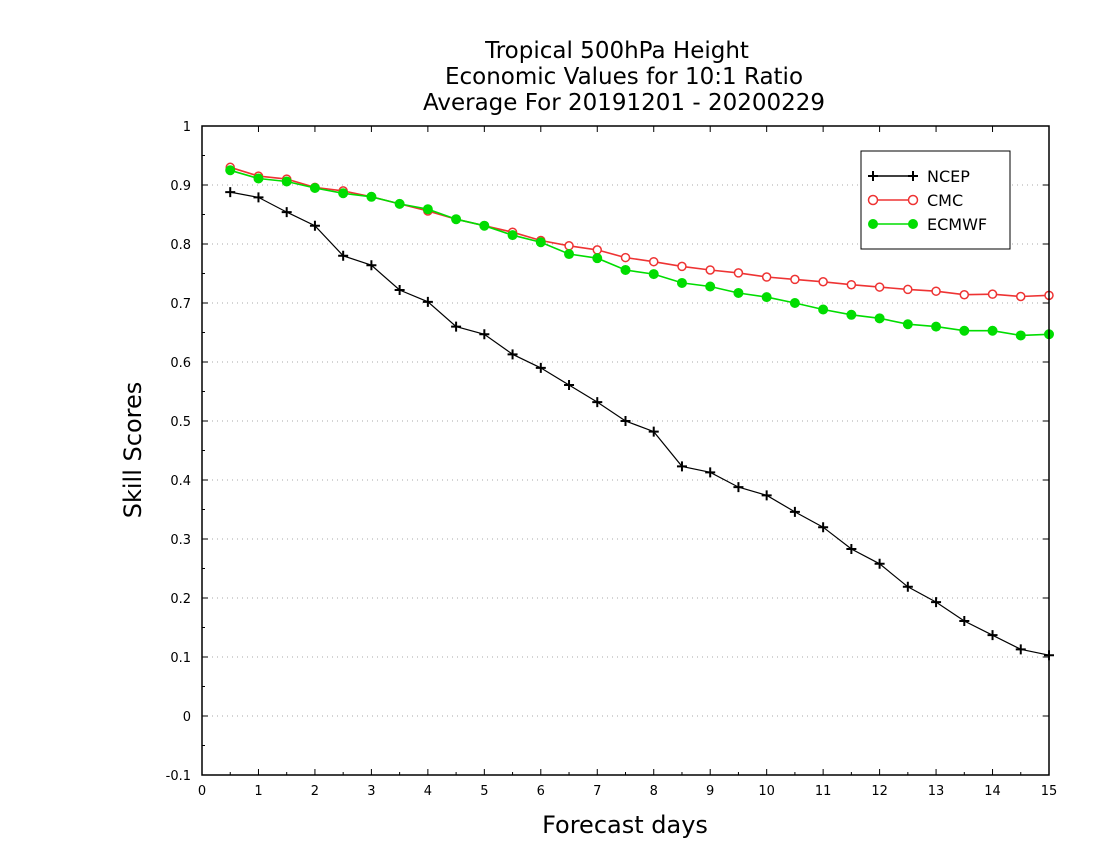 This screenshot has height=850, width=1100. I want to click on y-tick-label: 1, so click(187, 127).